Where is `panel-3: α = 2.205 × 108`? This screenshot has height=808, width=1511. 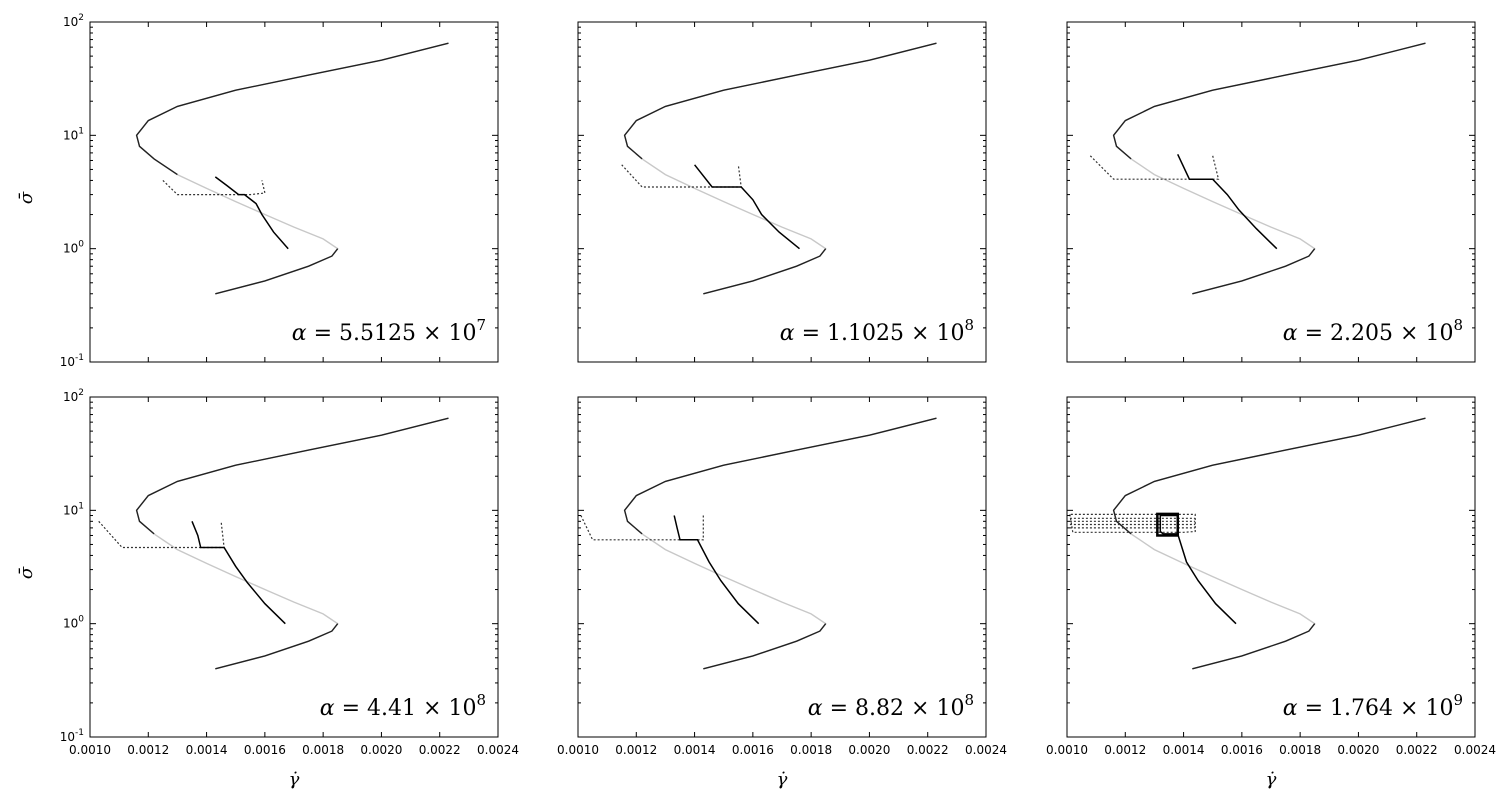 panel-3: α = 2.205 × 108 is located at coordinates (1271, 192).